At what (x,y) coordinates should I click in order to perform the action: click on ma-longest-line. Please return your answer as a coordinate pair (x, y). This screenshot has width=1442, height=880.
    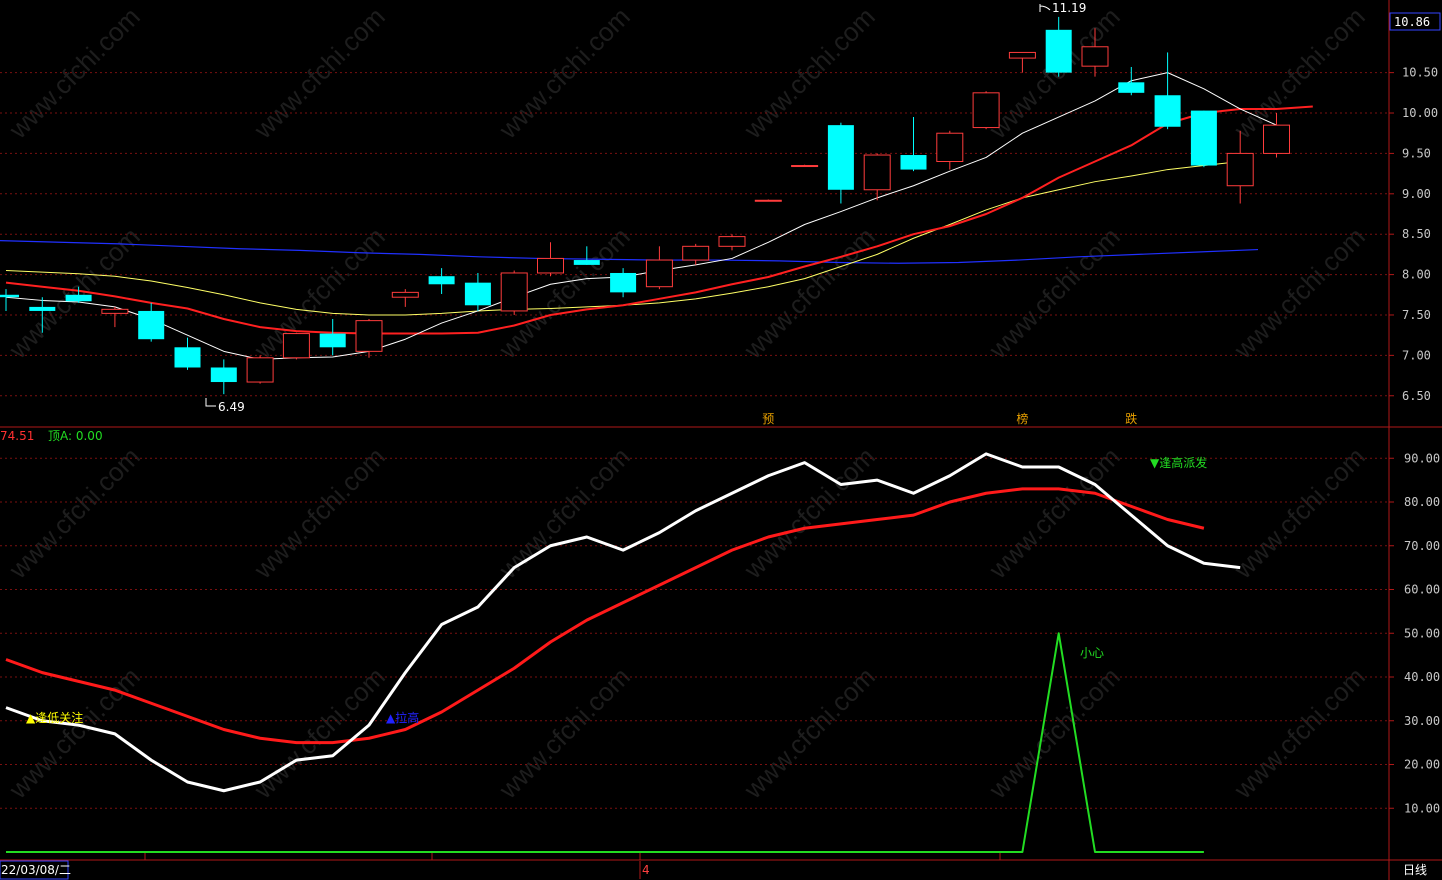
    Looking at the image, I should click on (629, 252).